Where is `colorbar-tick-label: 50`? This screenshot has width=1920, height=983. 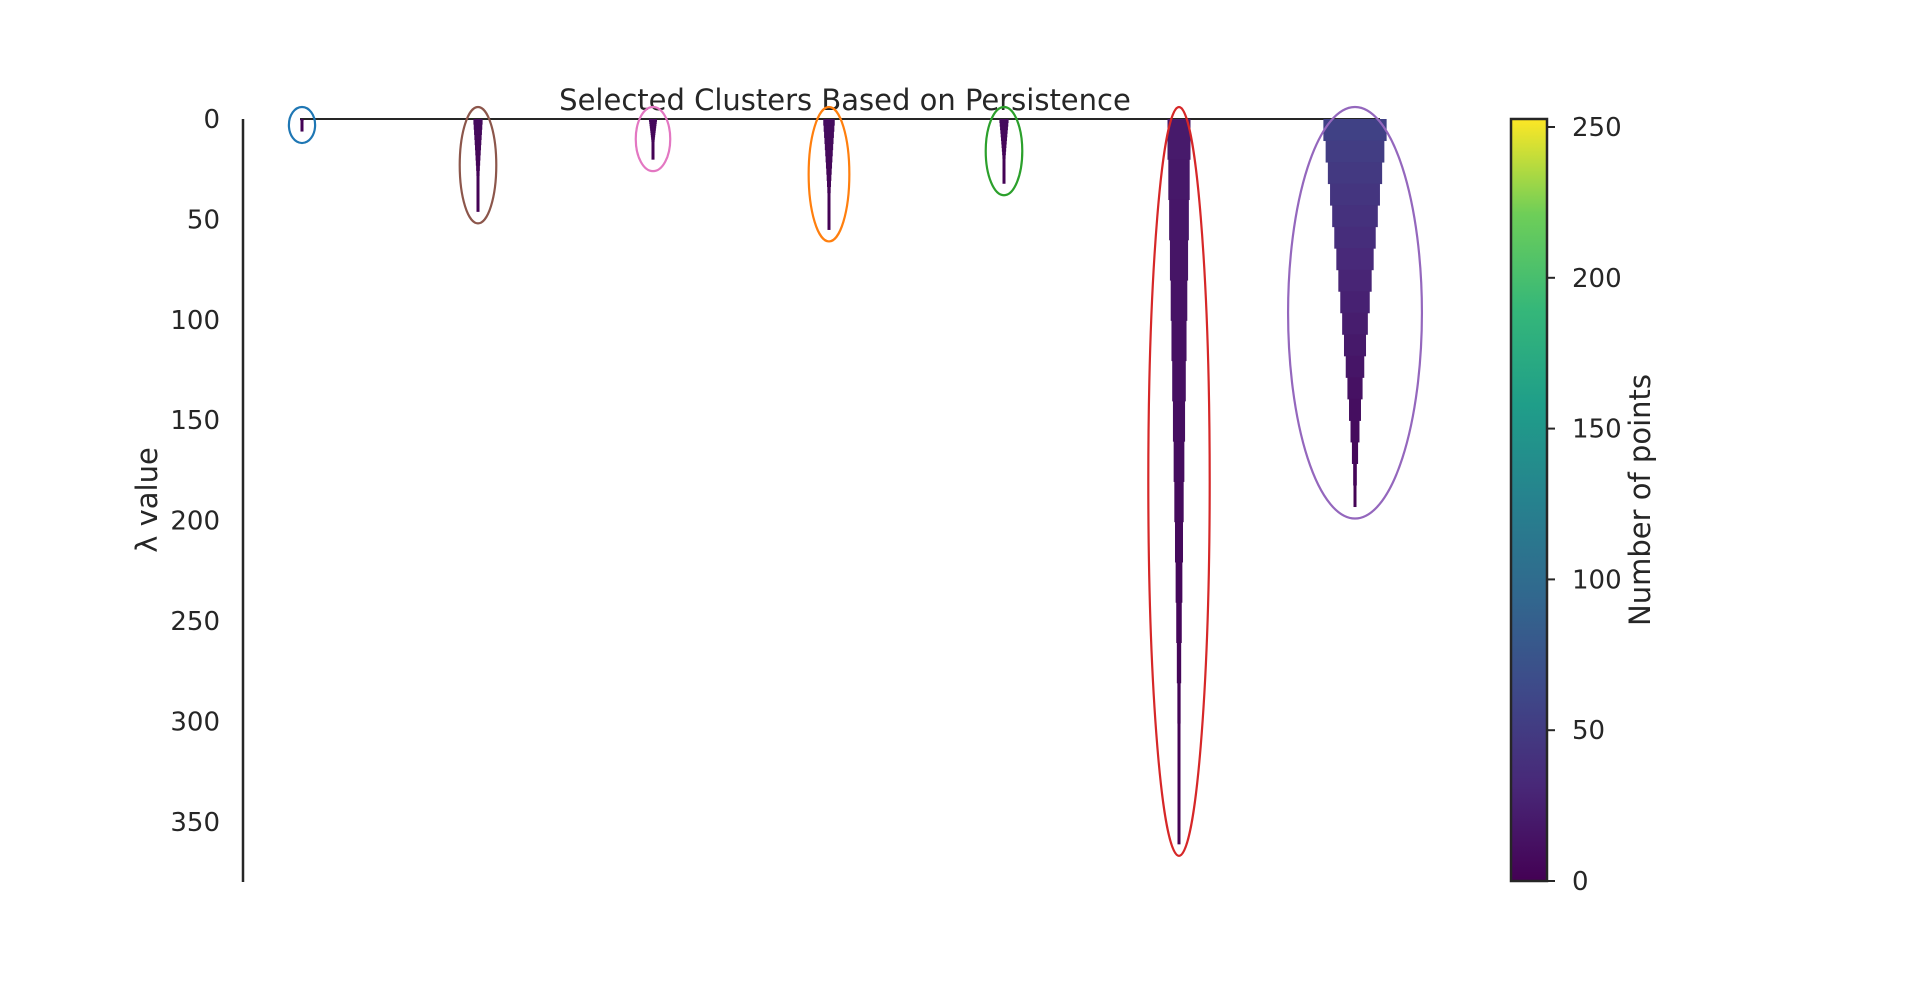 colorbar-tick-label: 50 is located at coordinates (1588, 731).